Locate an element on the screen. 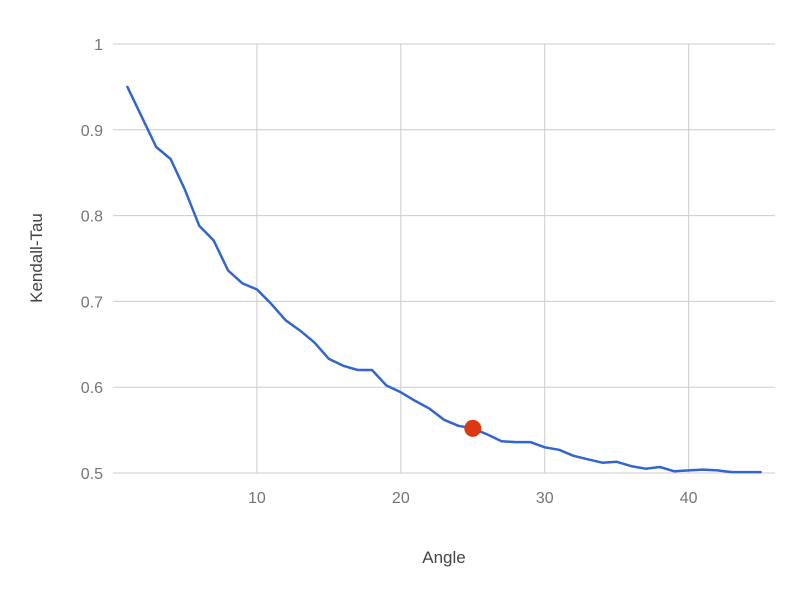  y-tick-label: 0.6 is located at coordinates (92, 388).